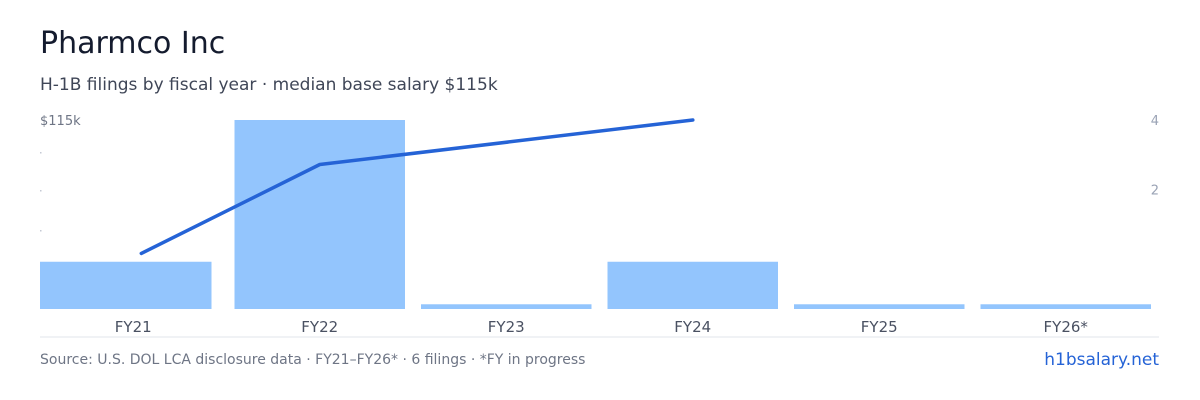 Image resolution: width=1200 pixels, height=400 pixels. What do you see at coordinates (602, 327) in the screenshot?
I see `x-axis-ticks: FY21 FY22 FY23 FY24 FY25 FY26*` at bounding box center [602, 327].